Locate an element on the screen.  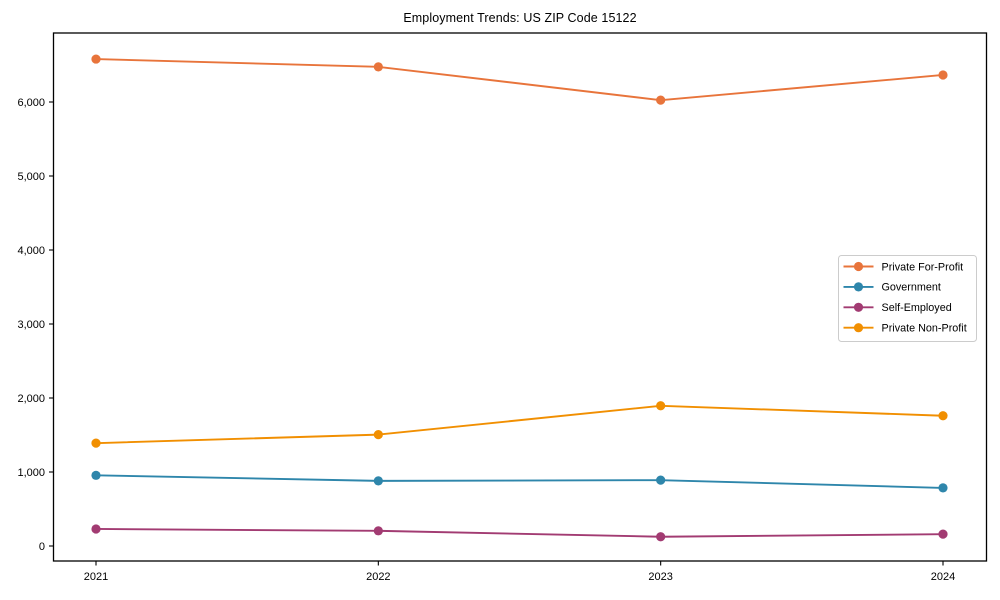
legend-label: Private Non-Profit is located at coordinates (924, 329).